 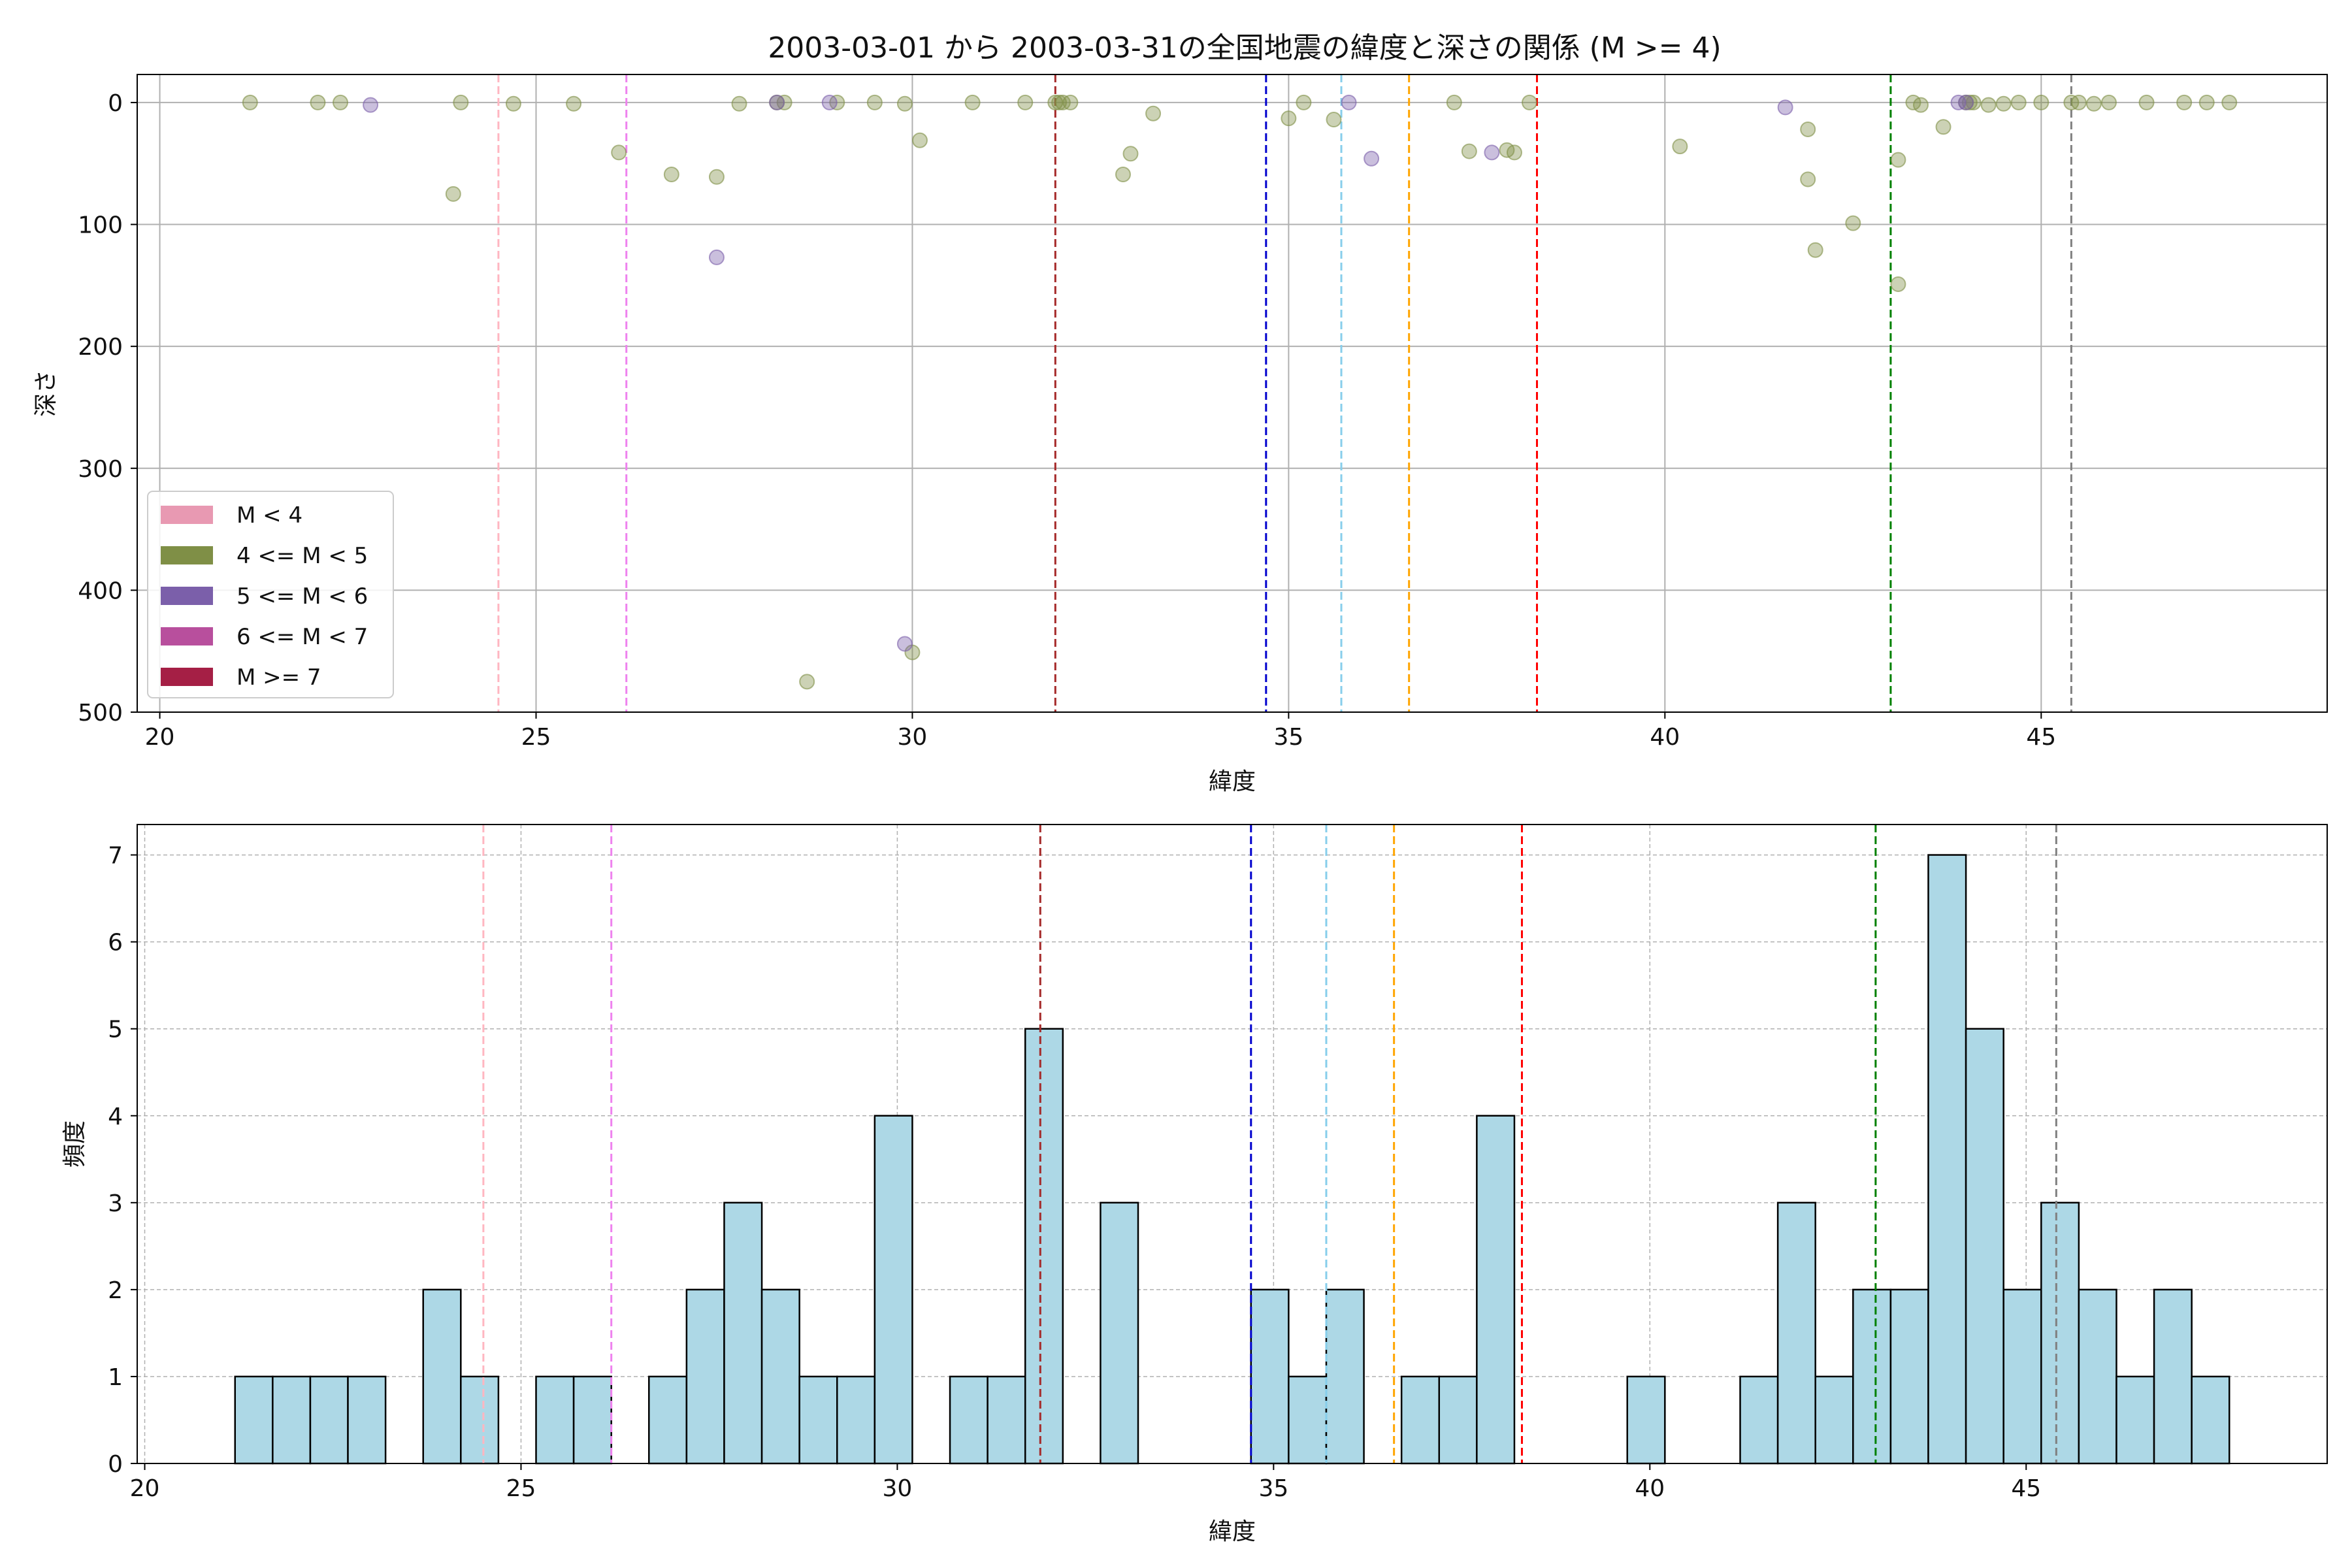 I want to click on scatter-x-tick-label: 30, so click(x=913, y=737).